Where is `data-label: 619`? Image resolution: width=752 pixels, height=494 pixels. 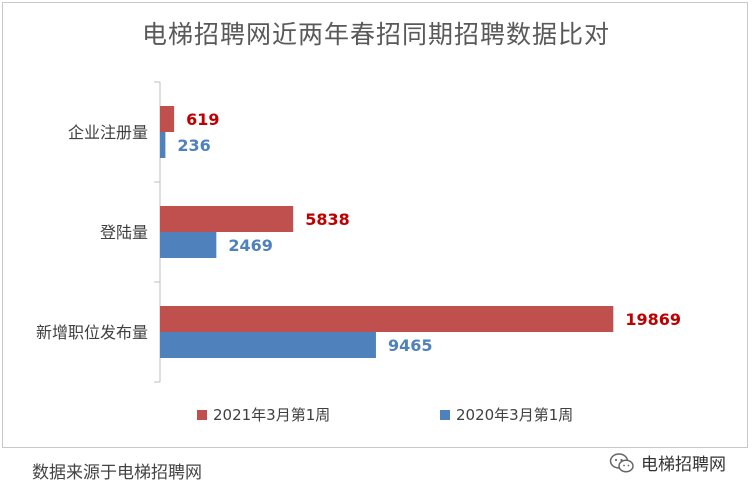
data-label: 619 is located at coordinates (202, 119).